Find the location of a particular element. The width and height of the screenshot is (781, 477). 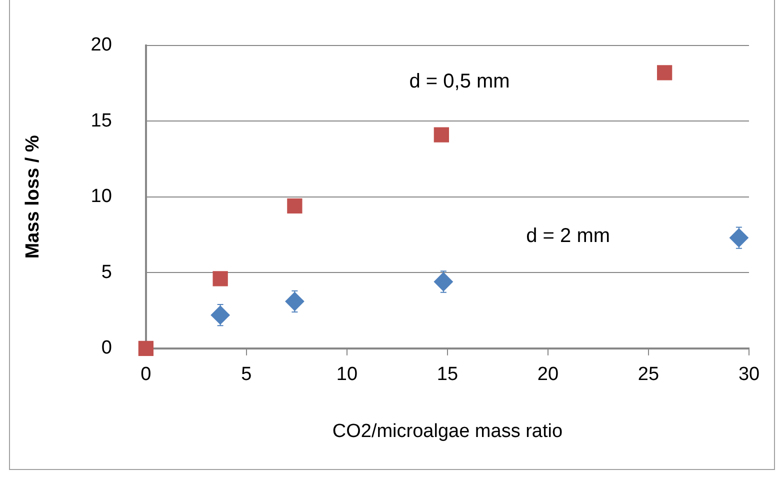

annotation: d = 2 mm is located at coordinates (568, 235).